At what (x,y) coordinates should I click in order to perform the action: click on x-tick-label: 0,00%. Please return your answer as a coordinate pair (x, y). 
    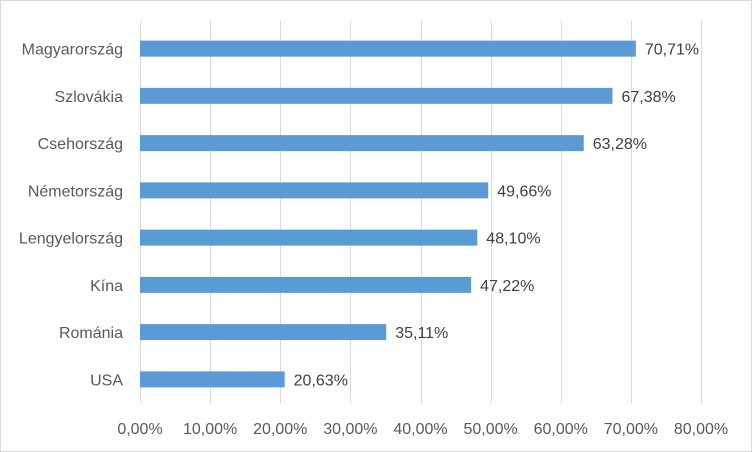
    Looking at the image, I should click on (139, 429).